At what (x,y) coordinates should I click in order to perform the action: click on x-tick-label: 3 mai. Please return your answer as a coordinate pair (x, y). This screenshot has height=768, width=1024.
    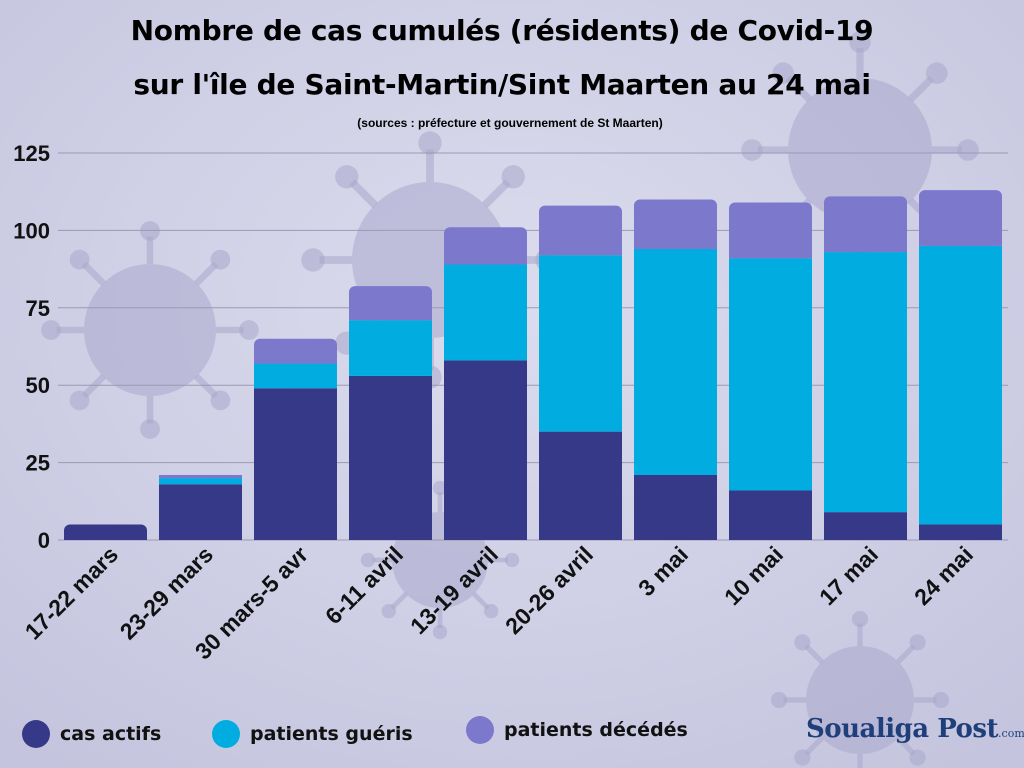
    Looking at the image, I should click on (663, 571).